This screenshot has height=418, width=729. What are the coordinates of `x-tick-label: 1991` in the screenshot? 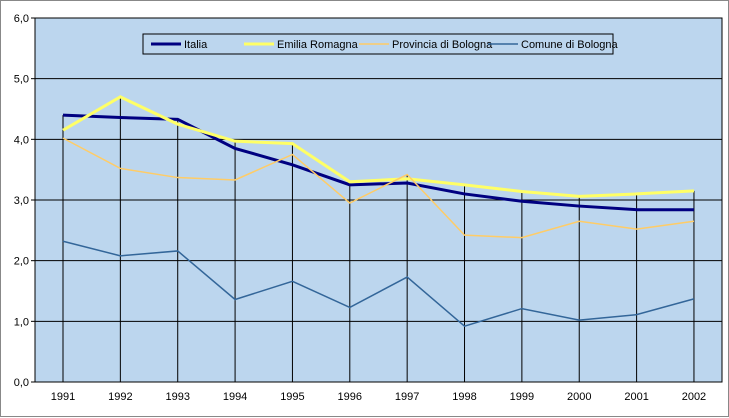 It's located at (63, 397).